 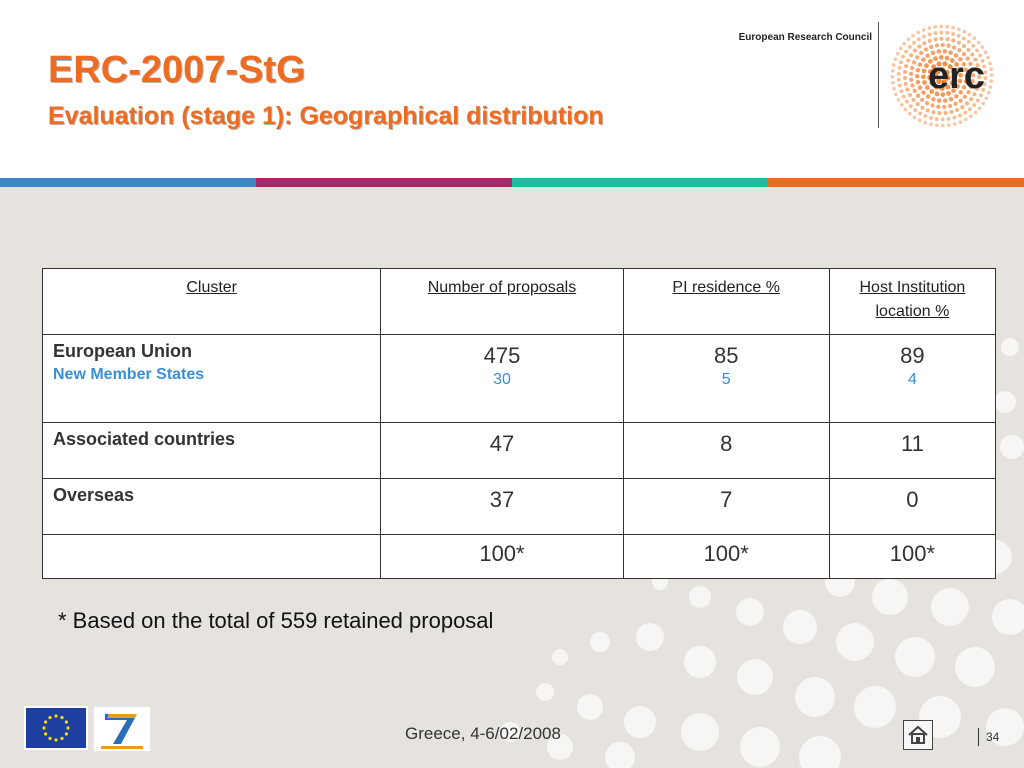 What do you see at coordinates (384, 182) in the screenshot?
I see `color-bar-magenta` at bounding box center [384, 182].